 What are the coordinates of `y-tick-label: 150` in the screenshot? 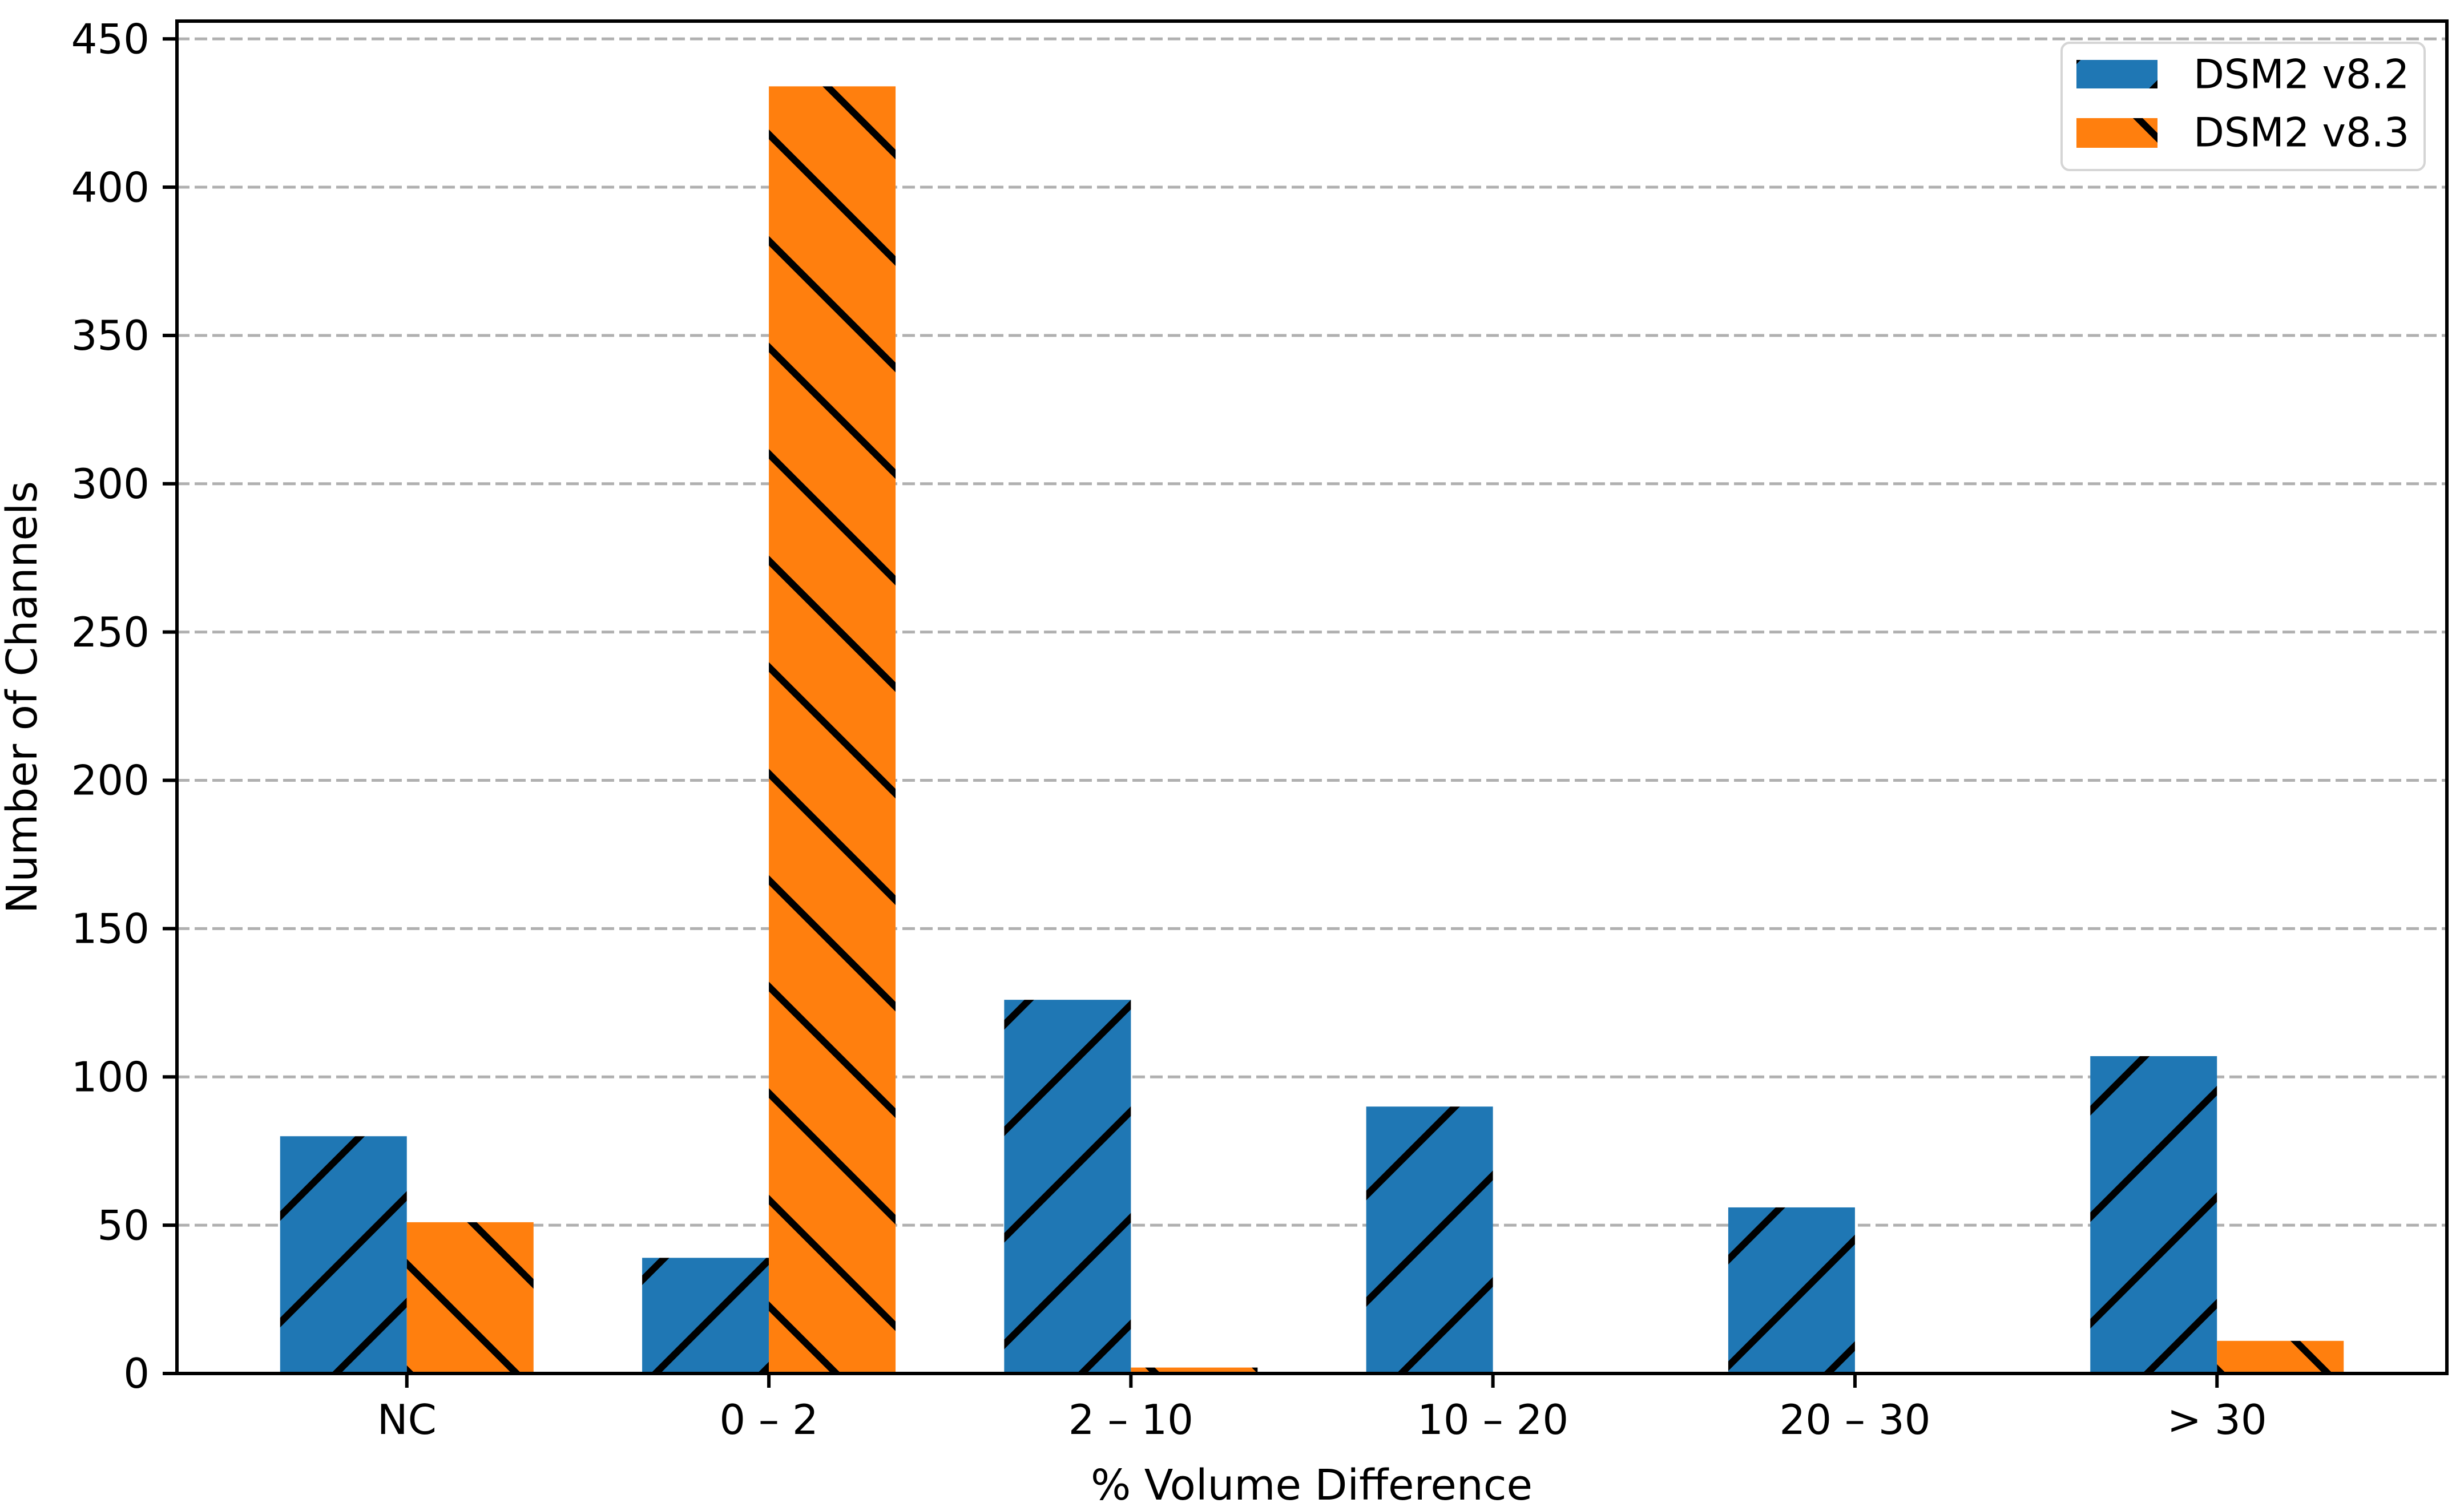 It's located at (110, 929).